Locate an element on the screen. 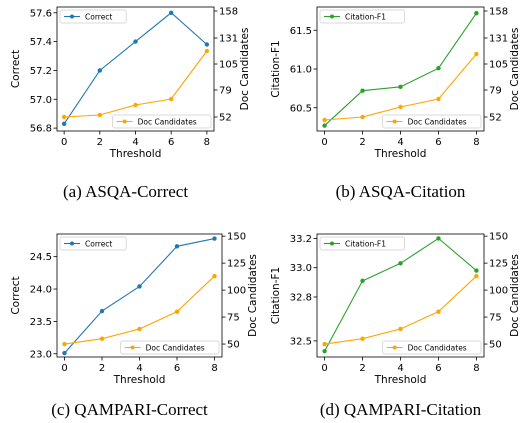 This screenshot has width=524, height=423. y2-tick-label: 150 is located at coordinates (498, 237).